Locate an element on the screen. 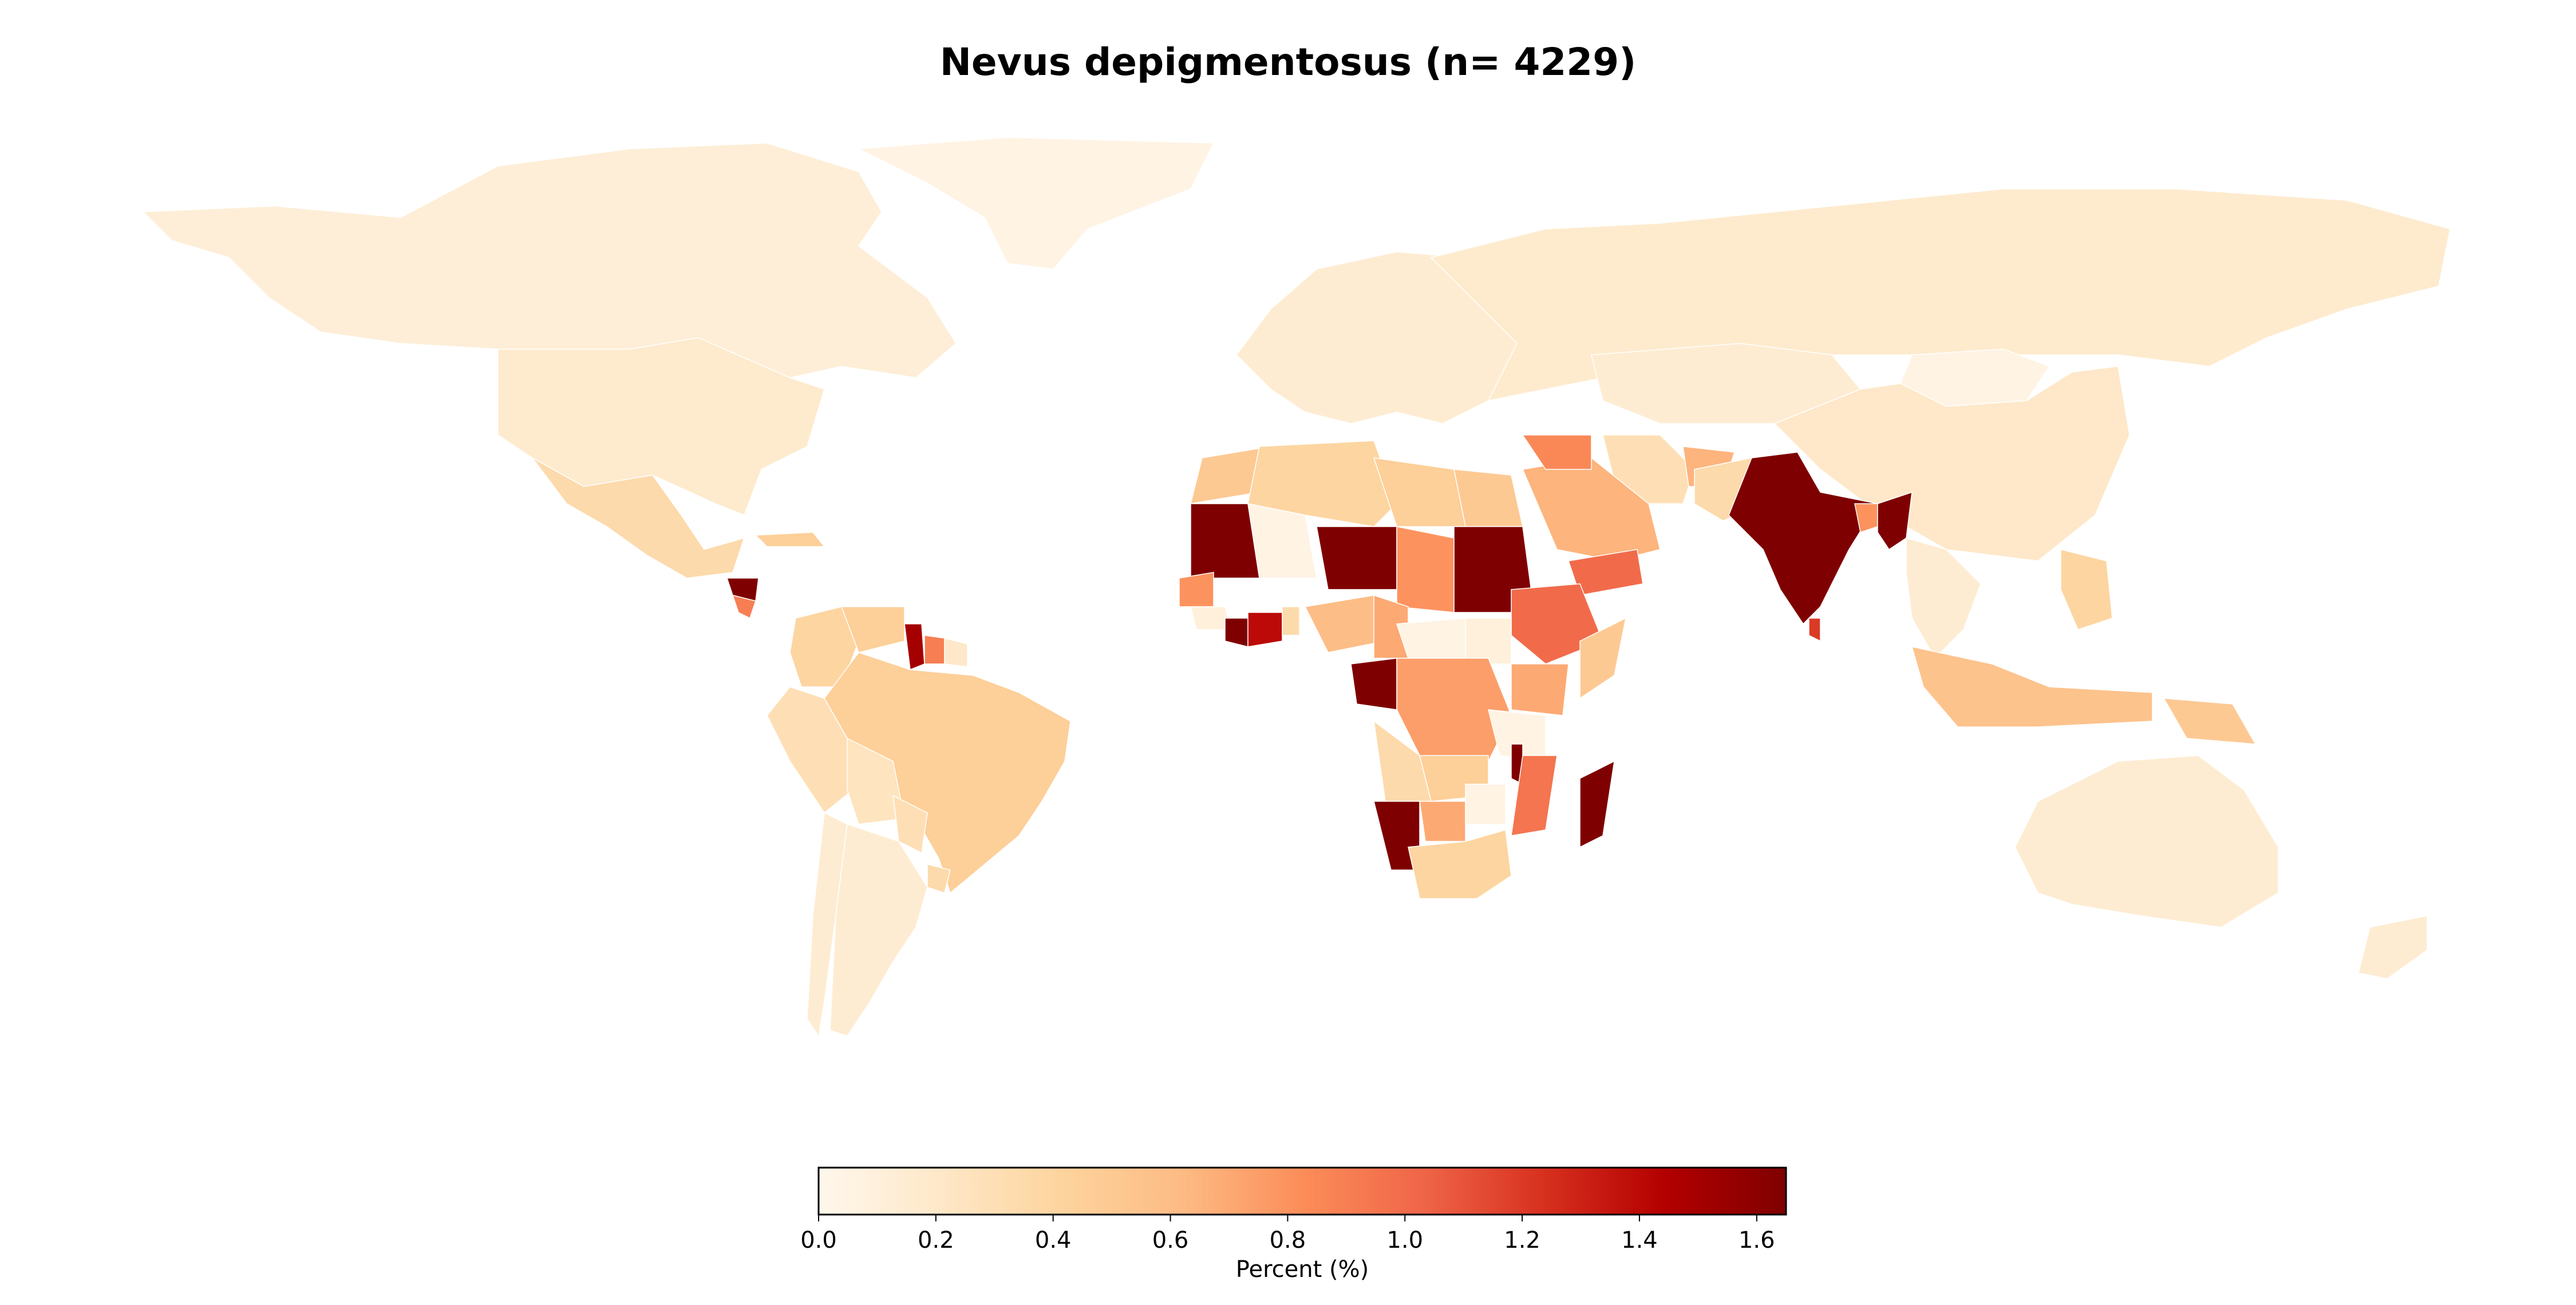  region-cuba is located at coordinates (789, 539).